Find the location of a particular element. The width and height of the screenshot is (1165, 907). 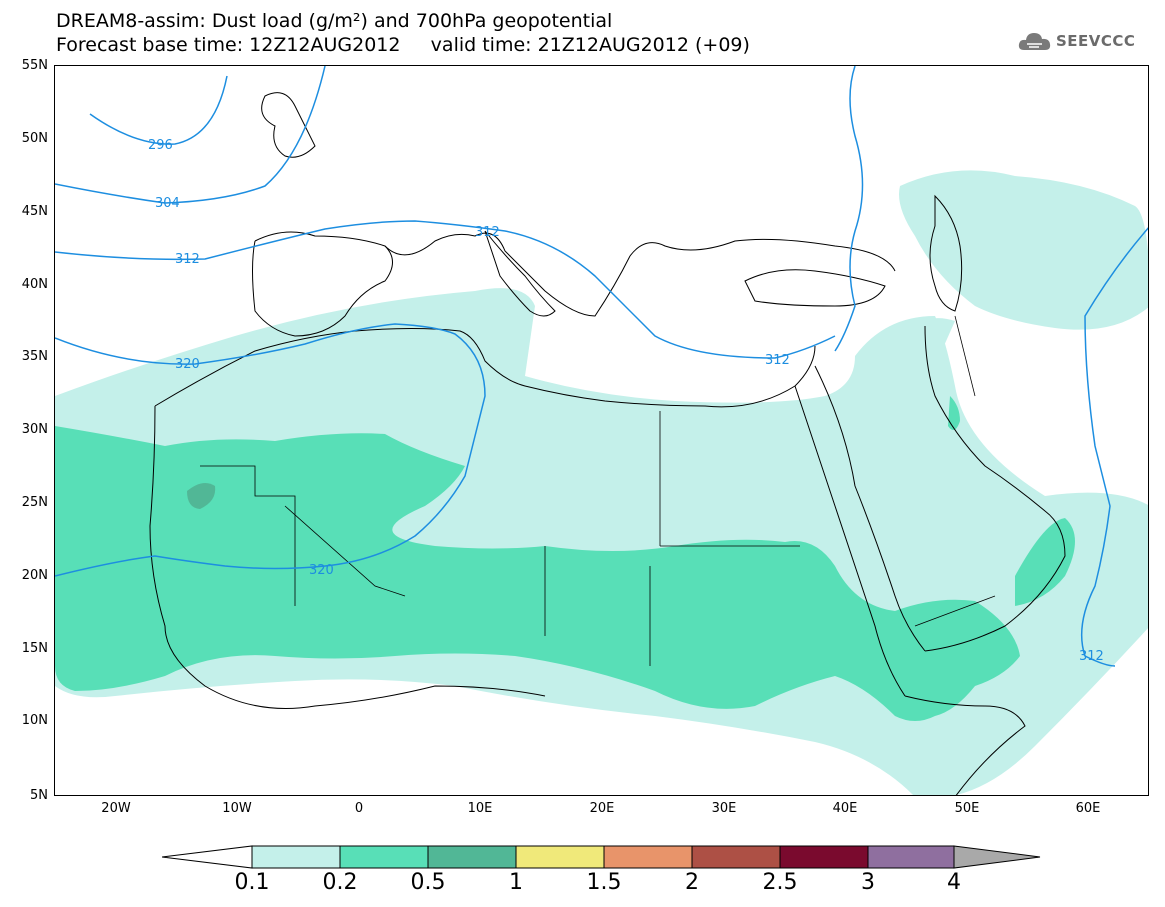

colorbar-high-triangle is located at coordinates (997, 857).